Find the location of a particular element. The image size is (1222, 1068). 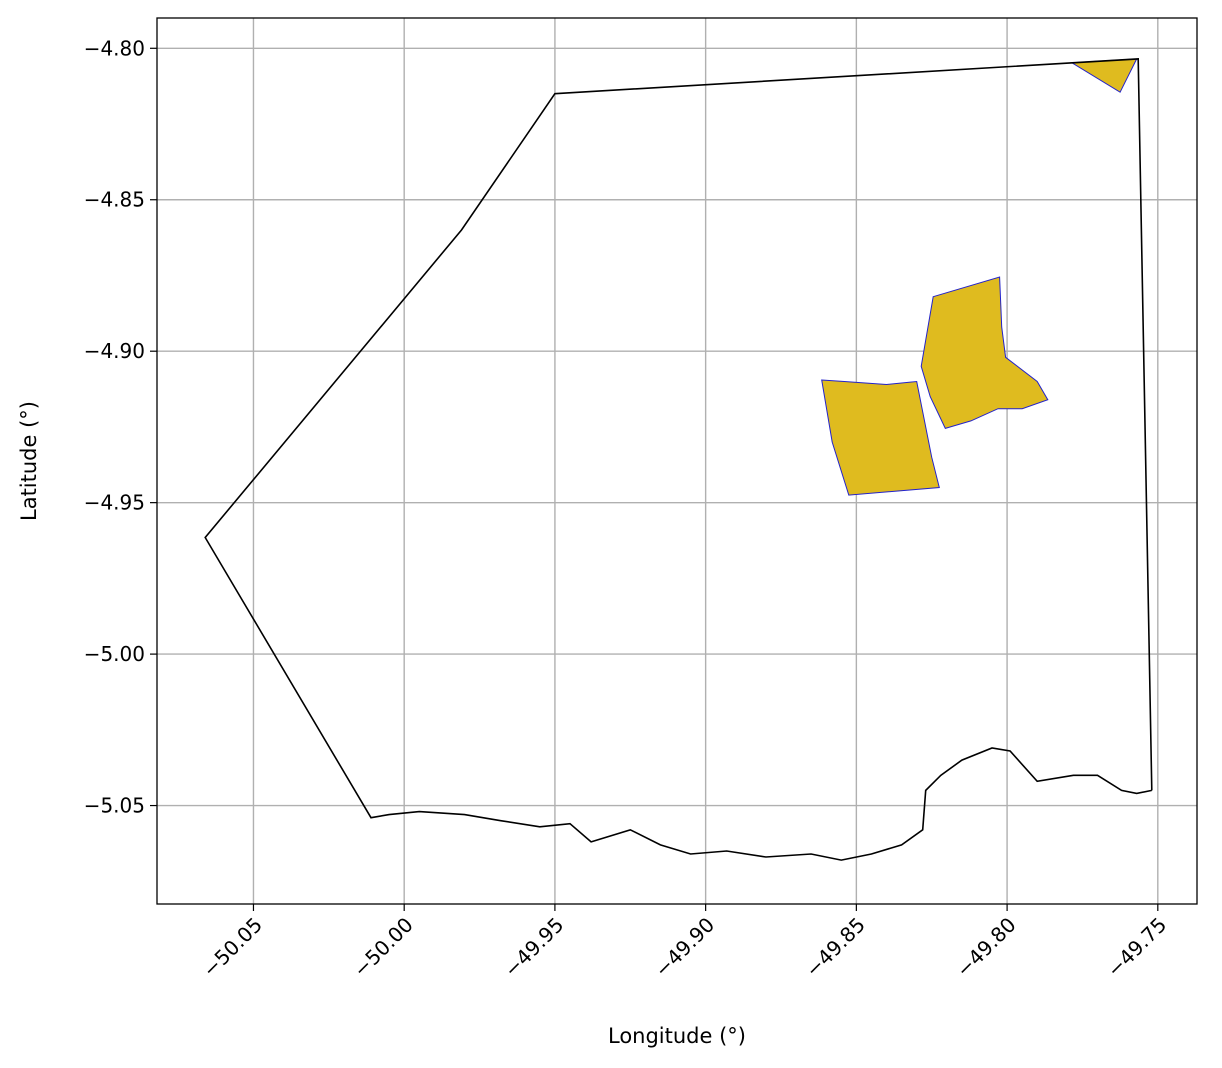

x-tick-label-0: −50.05 is located at coordinates (232, 947).